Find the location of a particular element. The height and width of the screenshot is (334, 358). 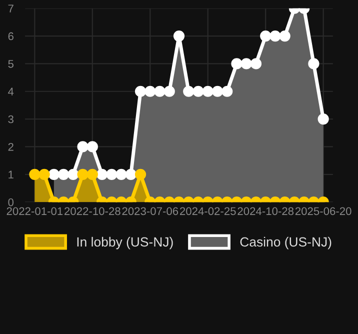

y-tick-label: 5 is located at coordinates (11, 64).